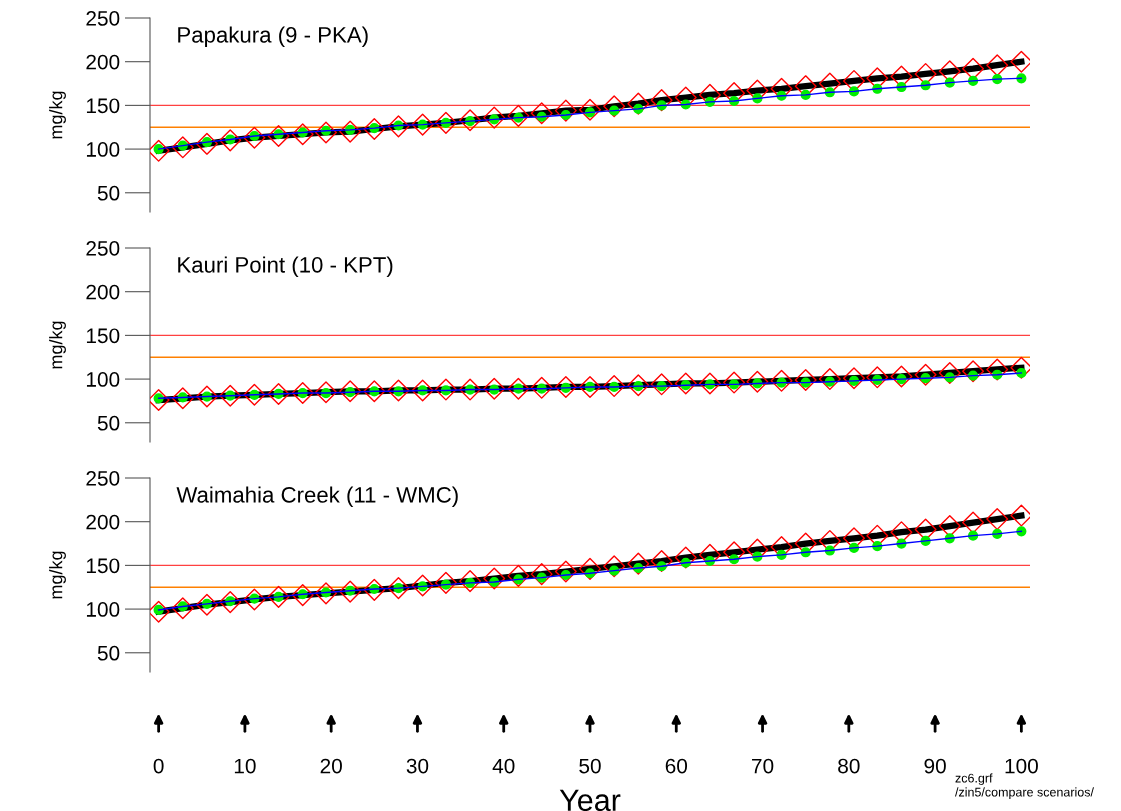 This screenshot has height=811, width=1121. Describe the element at coordinates (590, 800) in the screenshot. I see `x-axis-title: Year` at that location.